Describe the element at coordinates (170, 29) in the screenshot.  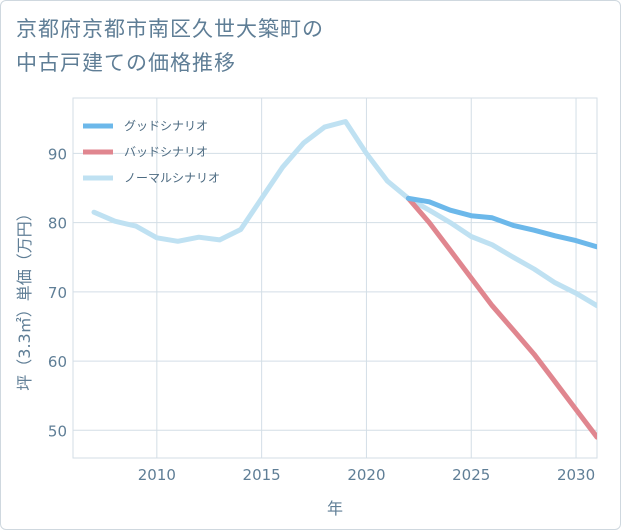
I see `chart-title-line-1: 京都府京都市南区久世大築町の` at that location.